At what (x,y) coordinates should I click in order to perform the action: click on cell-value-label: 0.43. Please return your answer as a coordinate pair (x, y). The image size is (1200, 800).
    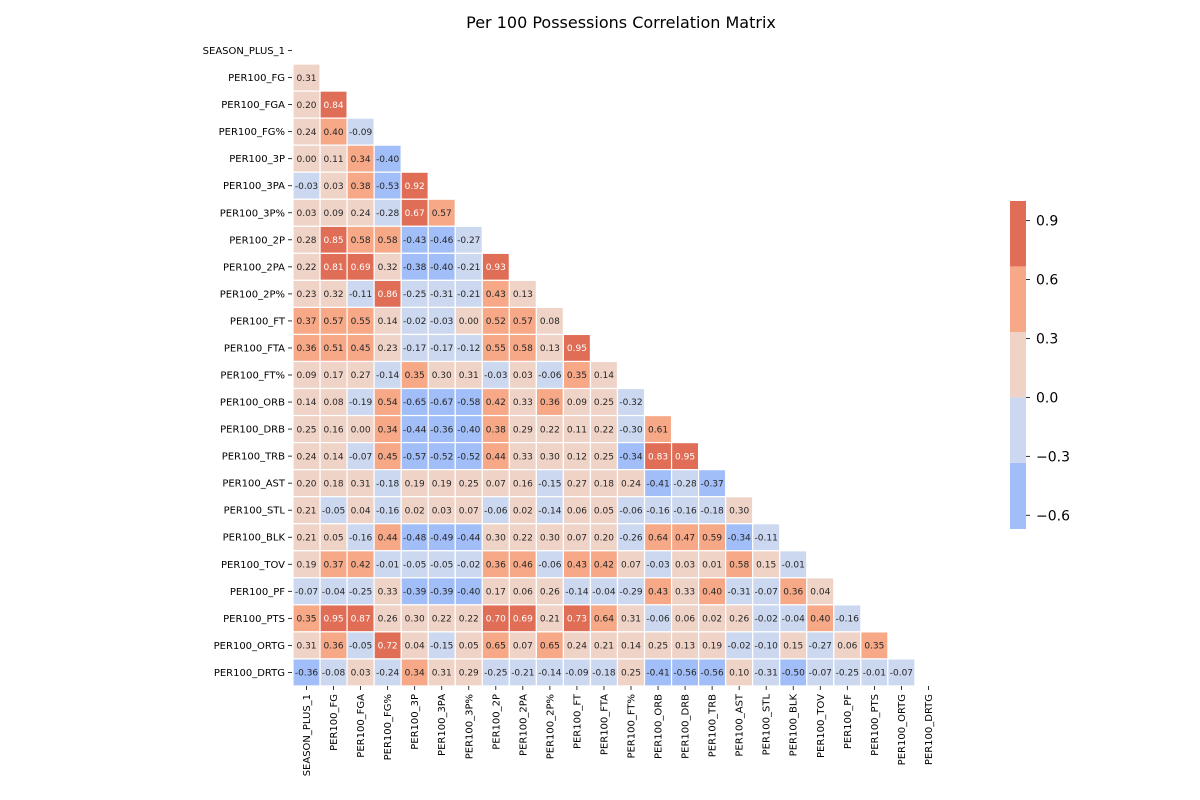
    Looking at the image, I should click on (658, 593).